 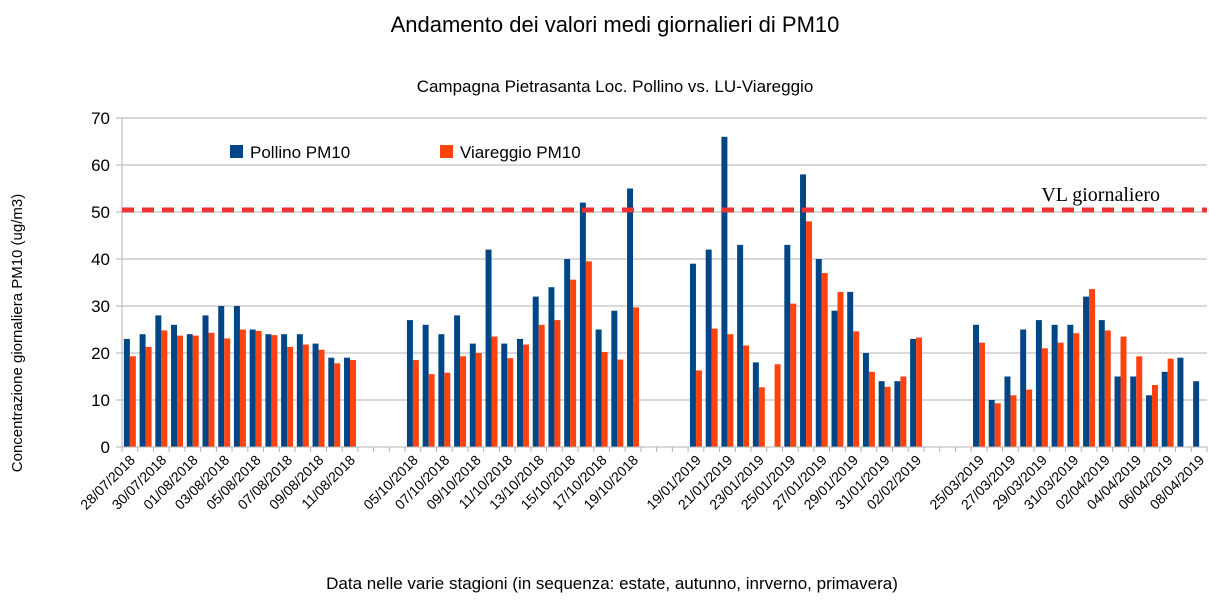 I want to click on y-tick-label: 10, so click(x=100, y=400).